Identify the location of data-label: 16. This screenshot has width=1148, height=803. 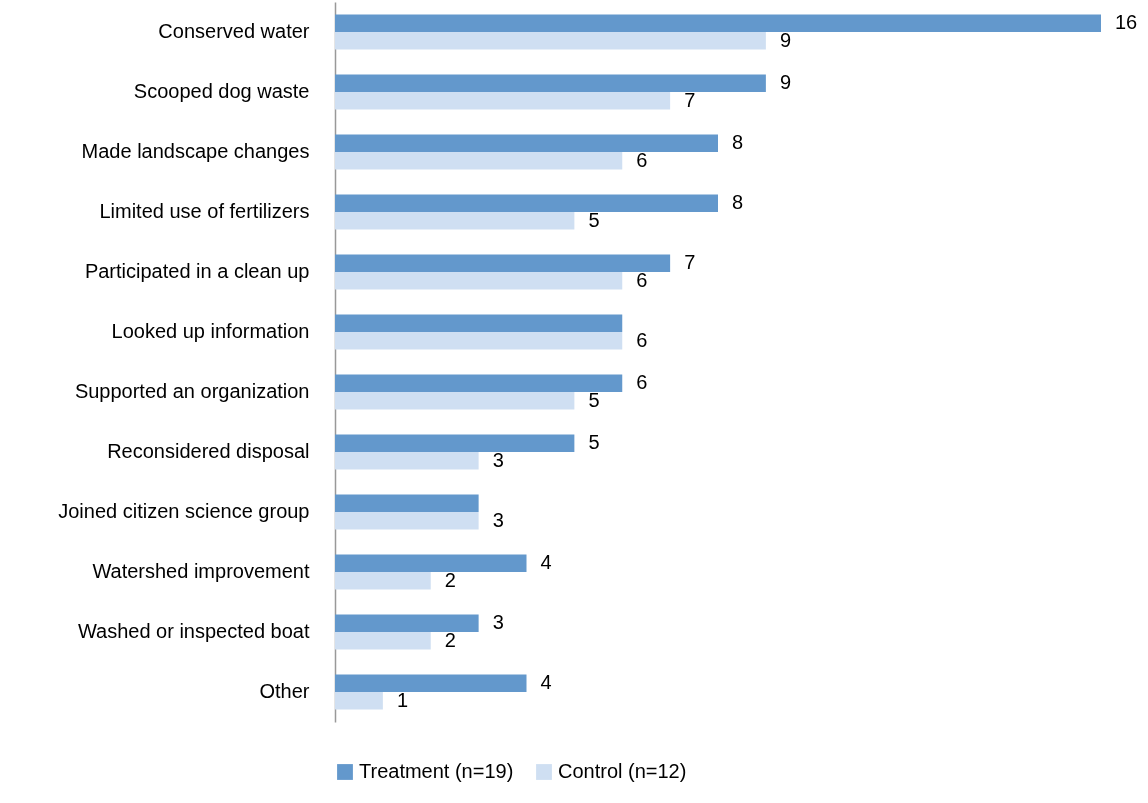
(1126, 22).